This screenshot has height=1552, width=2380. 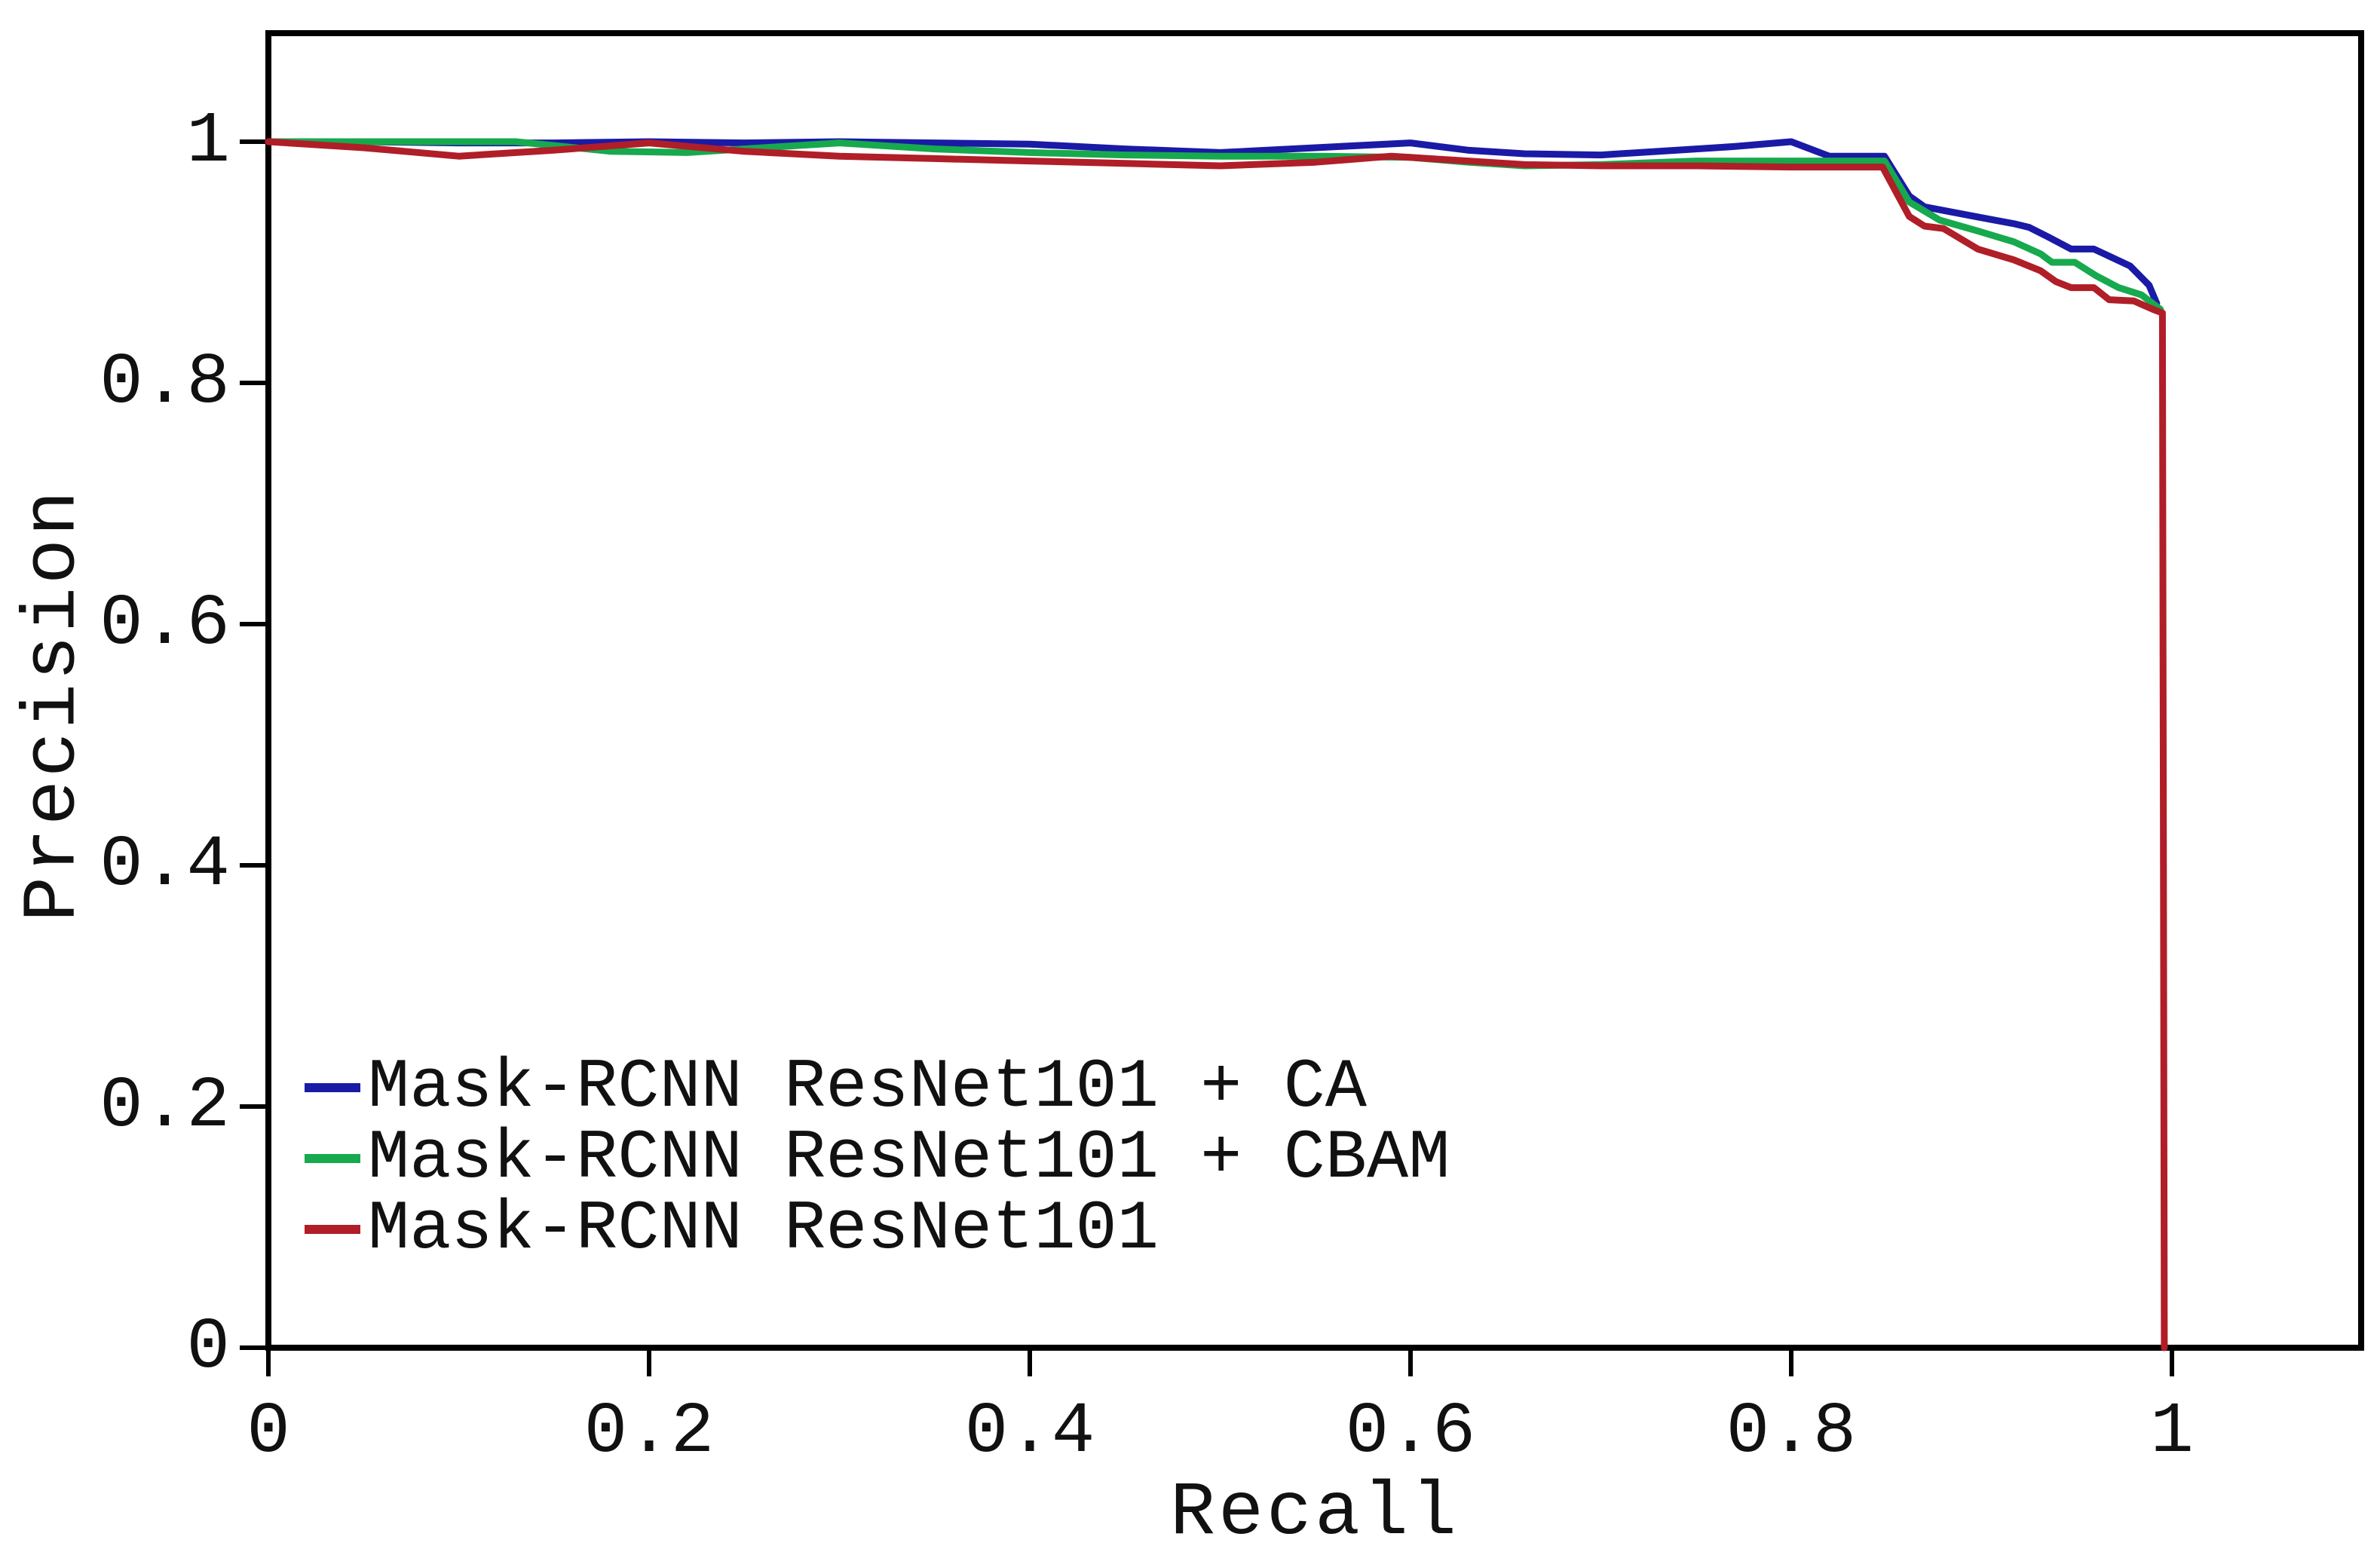 I want to click on legend-row-cbam: Mask-RCNN ResNet101 + CBAM, so click(x=877, y=1158).